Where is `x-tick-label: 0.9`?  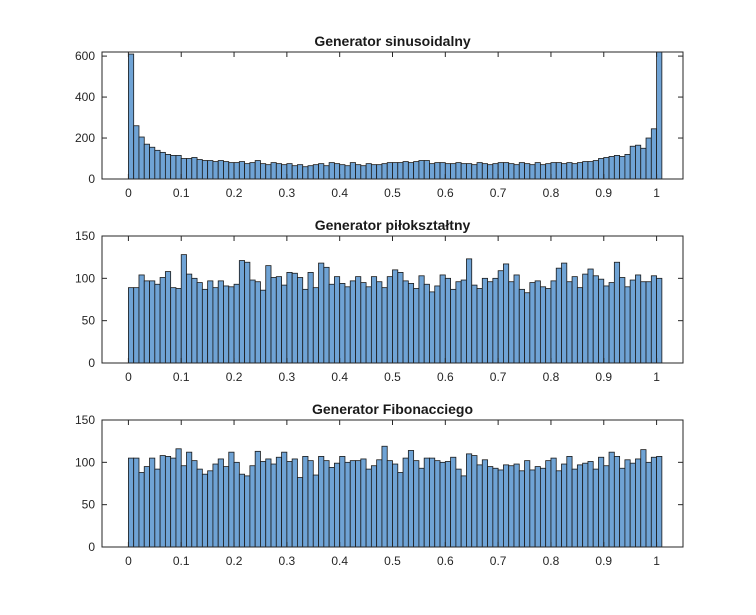
x-tick-label: 0.9 is located at coordinates (603, 561).